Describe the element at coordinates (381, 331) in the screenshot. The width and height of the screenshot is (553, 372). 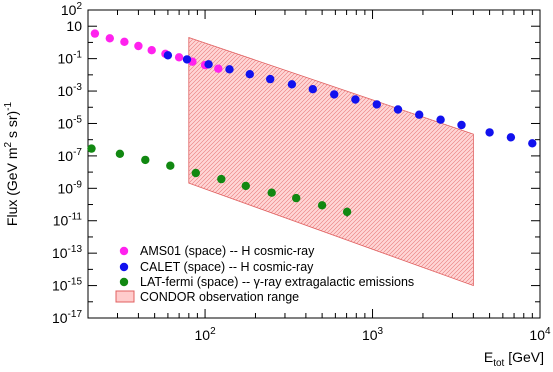
I see `x-tick-label-exp: 3` at that location.